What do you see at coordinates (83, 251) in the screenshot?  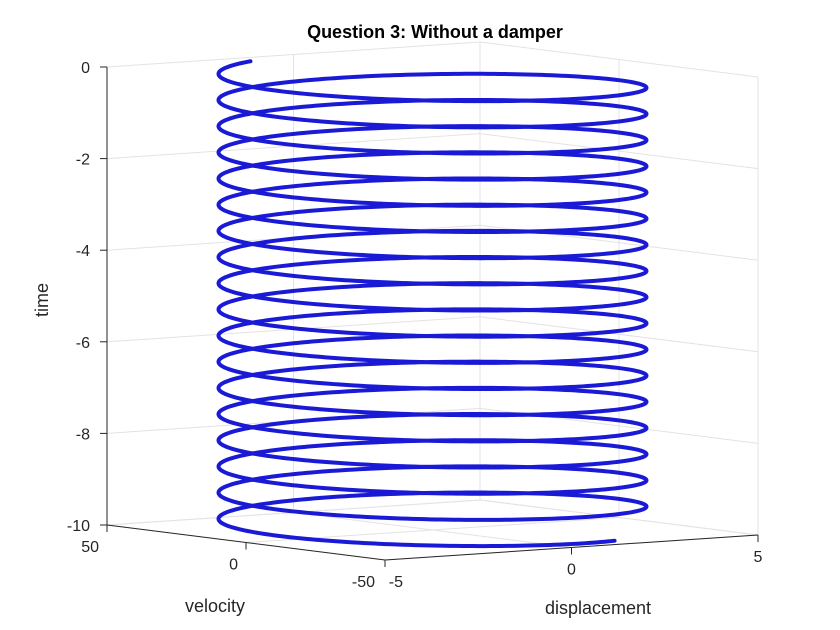 I see `z-tick-label: -4` at bounding box center [83, 251].